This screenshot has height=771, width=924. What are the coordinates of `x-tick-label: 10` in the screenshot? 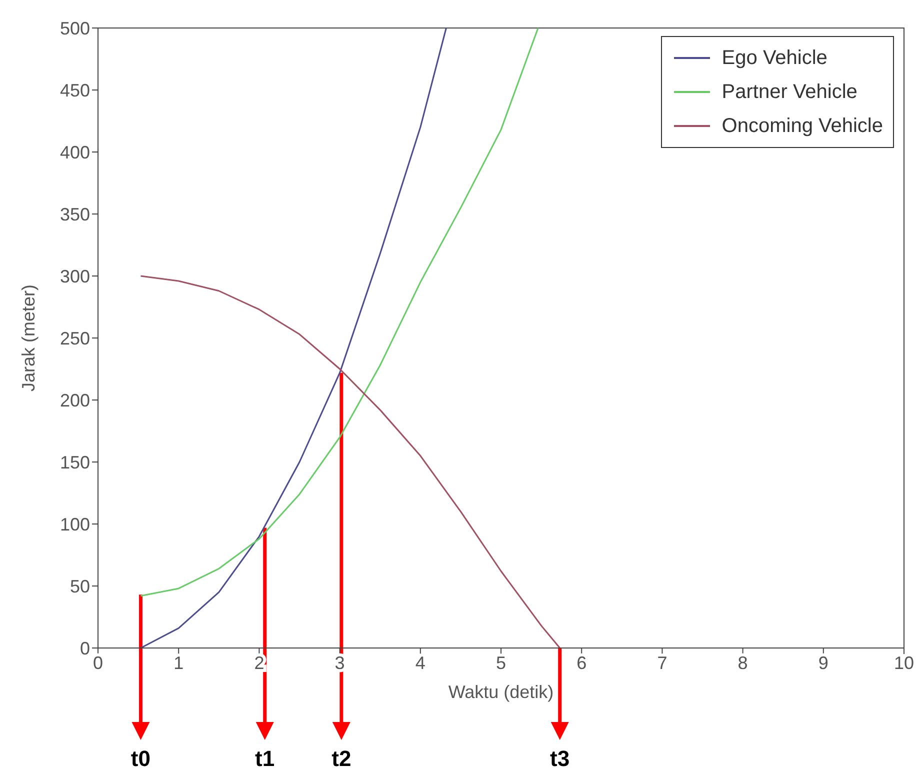 It's located at (904, 662).